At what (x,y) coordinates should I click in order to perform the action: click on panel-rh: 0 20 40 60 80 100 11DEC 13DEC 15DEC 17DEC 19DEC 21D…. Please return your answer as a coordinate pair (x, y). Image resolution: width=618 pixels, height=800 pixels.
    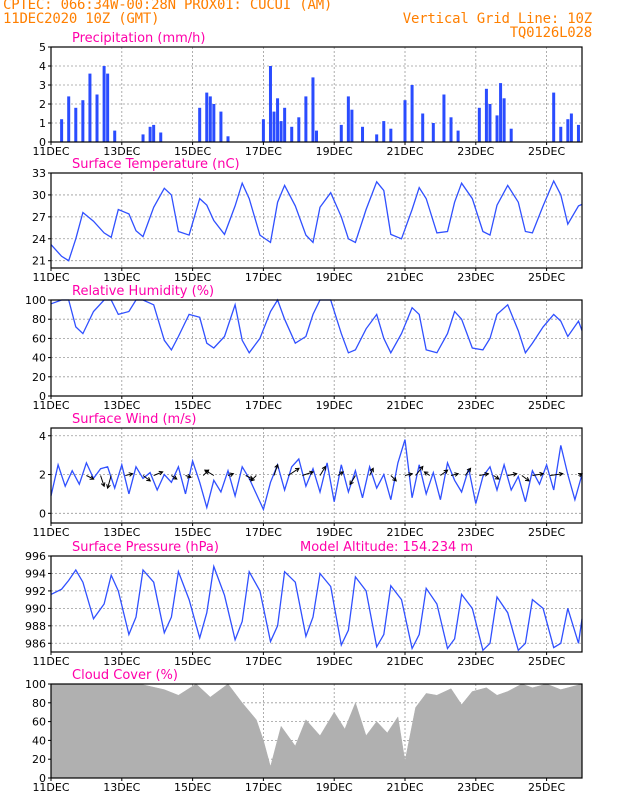
    Looking at the image, I should click on (304, 348).